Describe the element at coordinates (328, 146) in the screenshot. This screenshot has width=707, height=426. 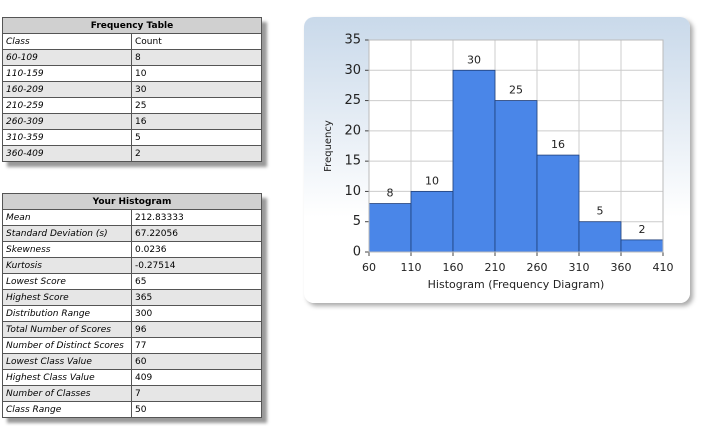
I see `y-axis-label: Frequency` at that location.